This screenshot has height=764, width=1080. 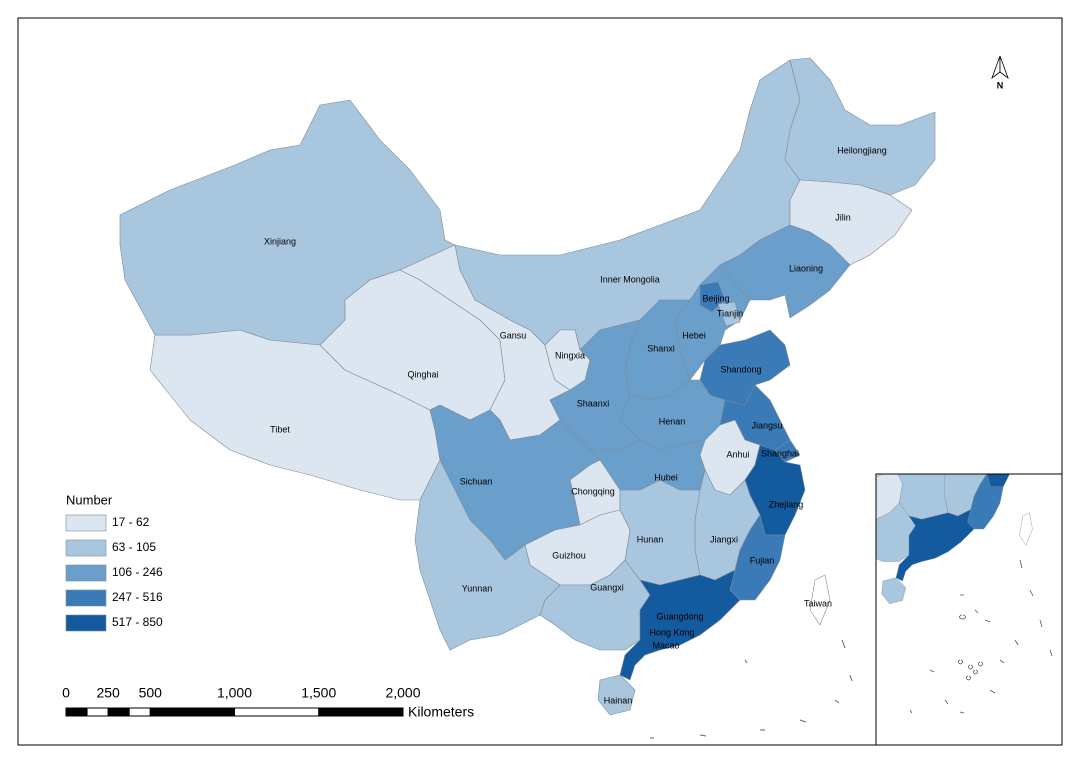 I want to click on north-label: N, so click(x=1000, y=85).